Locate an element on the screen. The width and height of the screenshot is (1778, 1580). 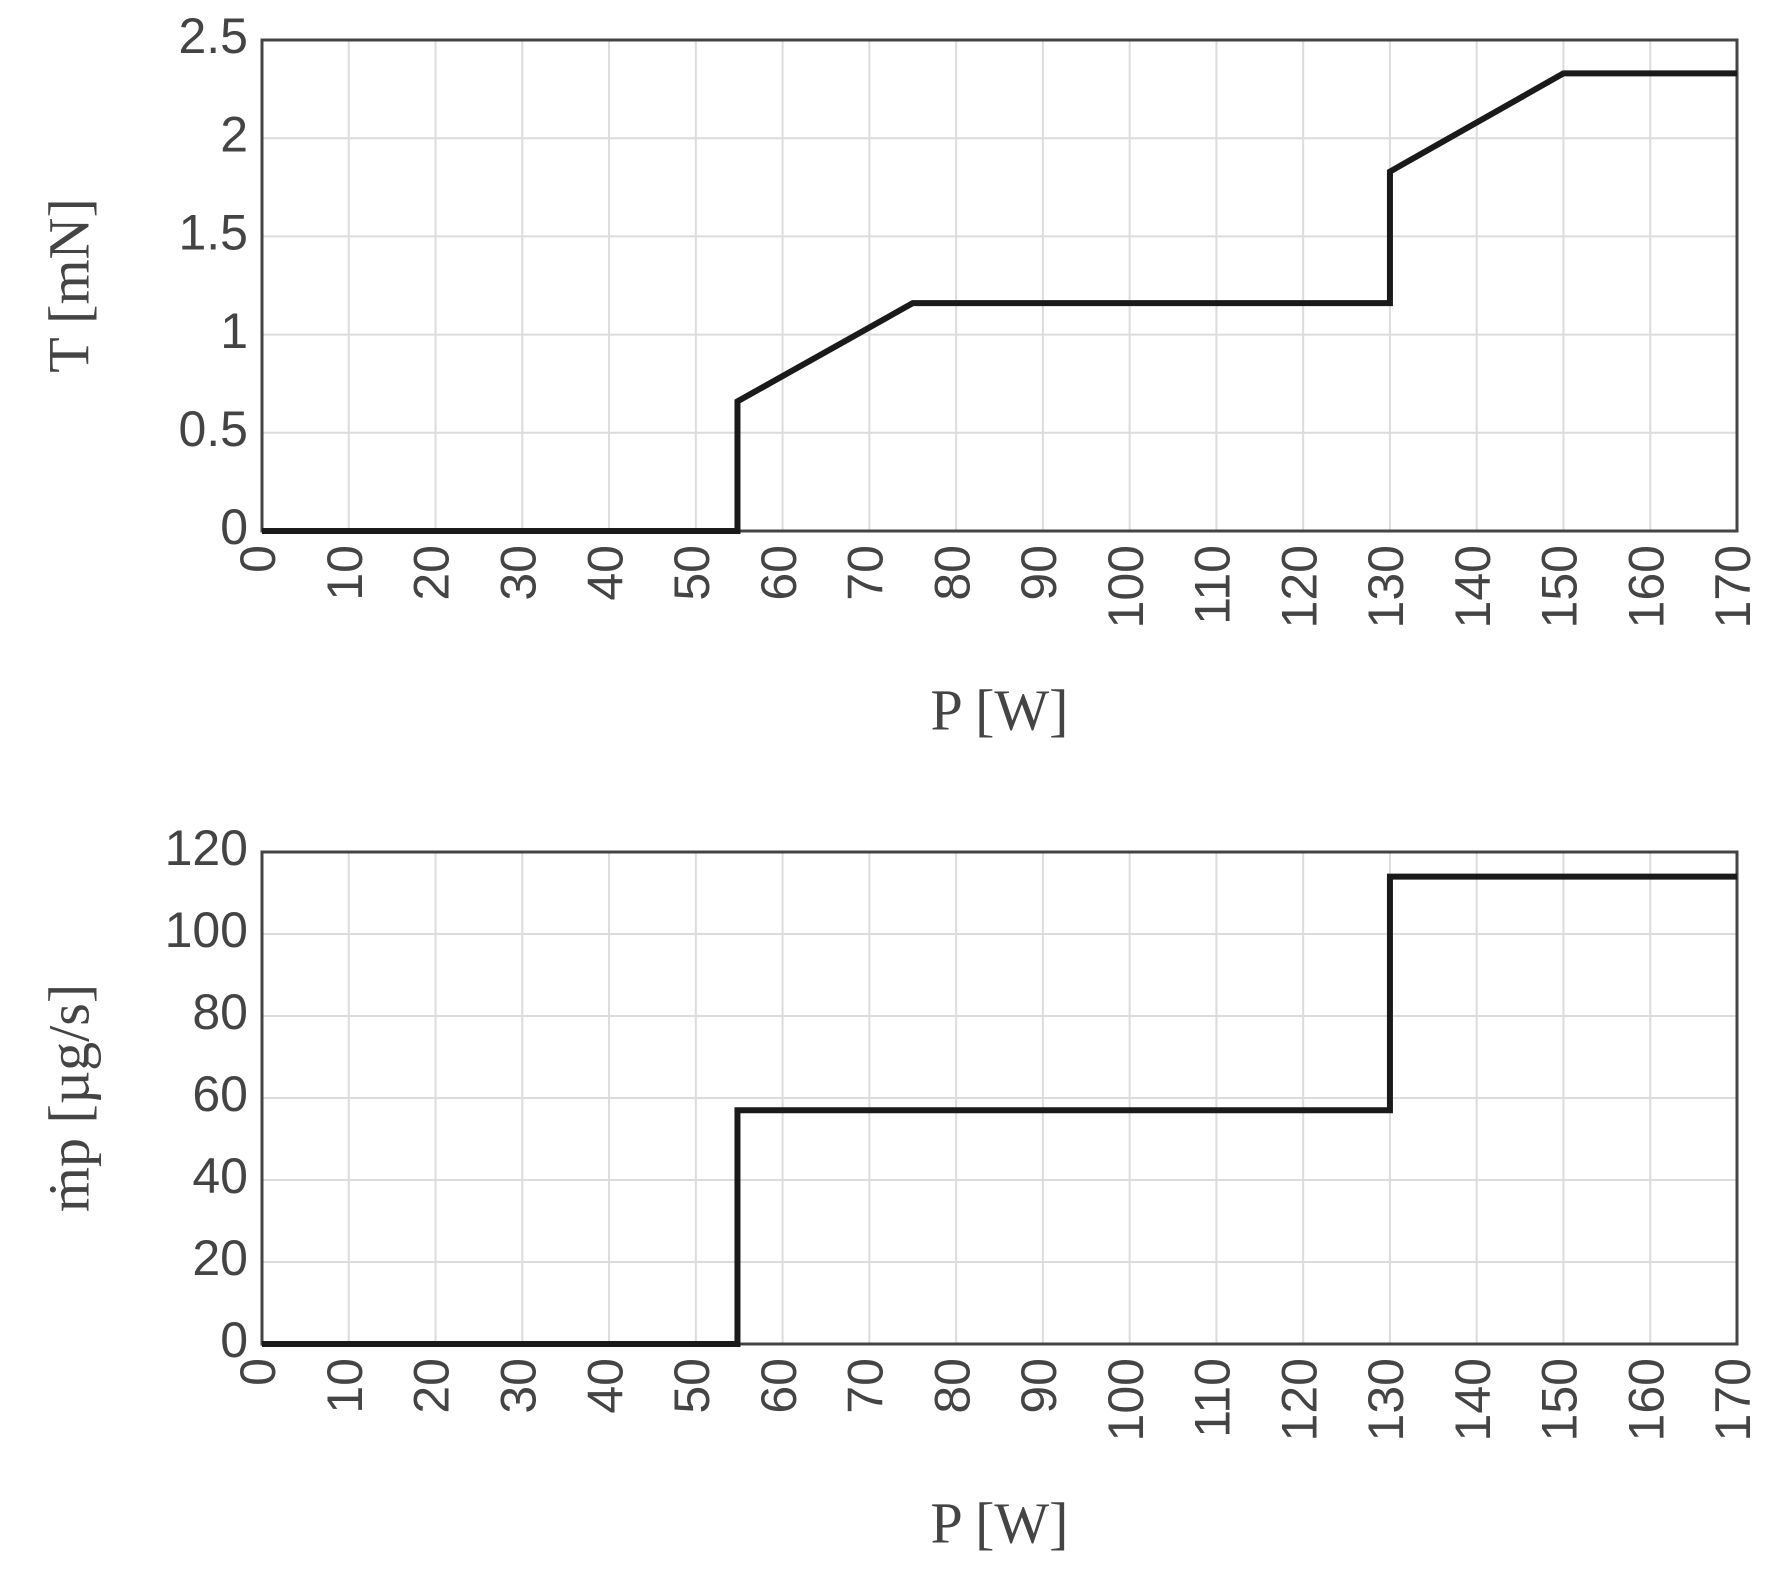
y-tick-label: 40 is located at coordinates (220, 1176).